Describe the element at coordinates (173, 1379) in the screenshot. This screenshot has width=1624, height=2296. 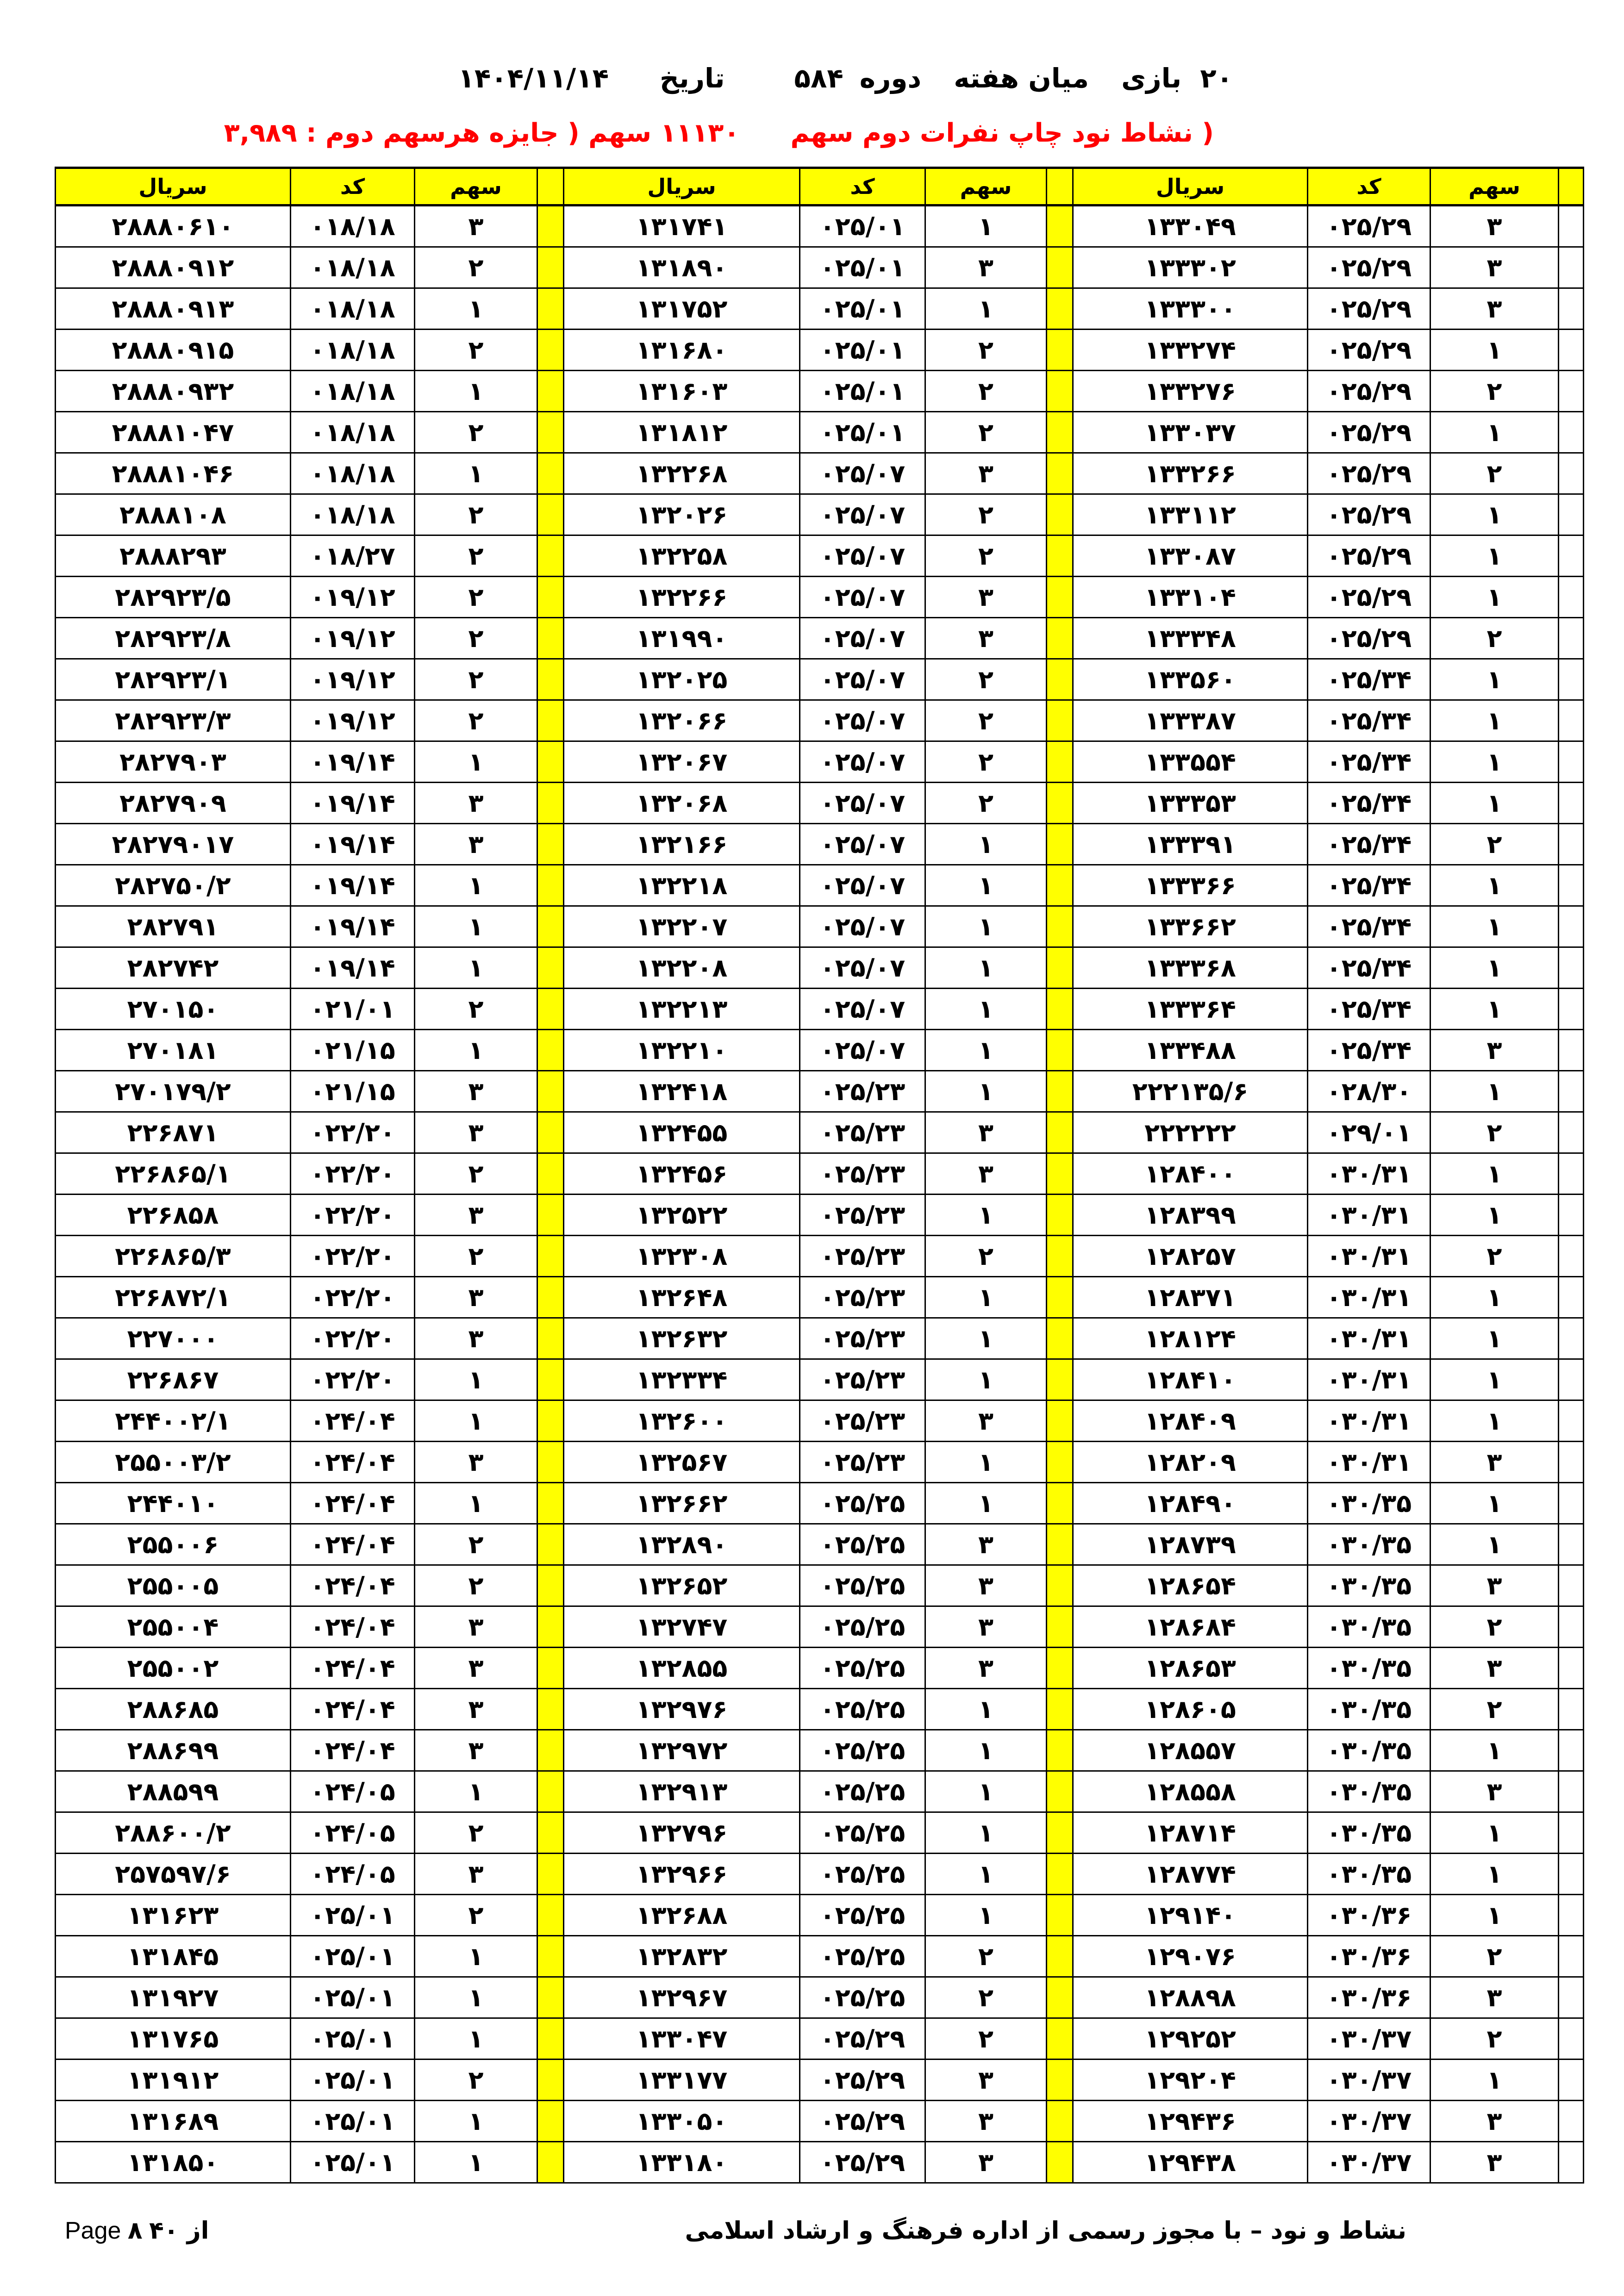
I see `serial-cell: ۲۲۶۸۶۷` at that location.